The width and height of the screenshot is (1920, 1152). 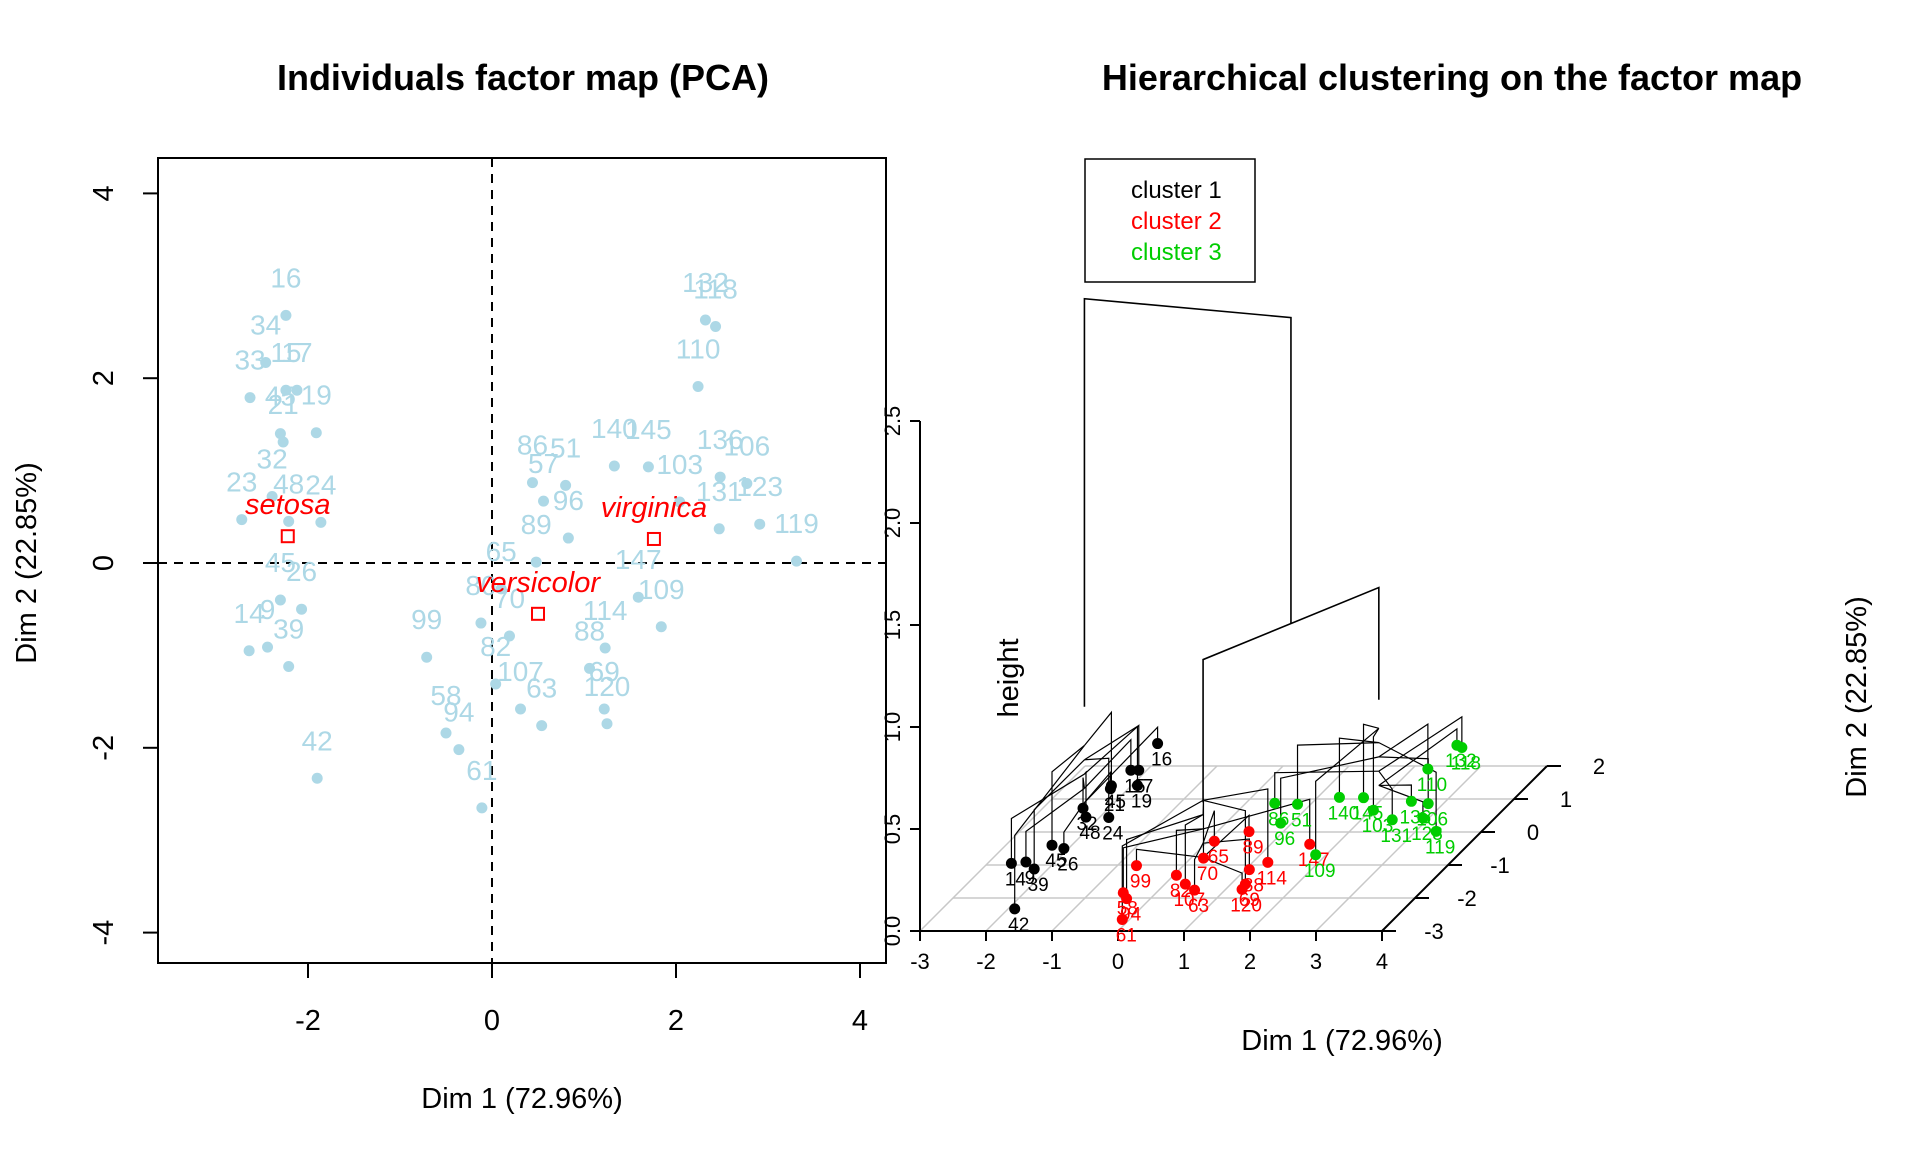 I want to click on pca-point-label: 34, so click(x=265, y=324).